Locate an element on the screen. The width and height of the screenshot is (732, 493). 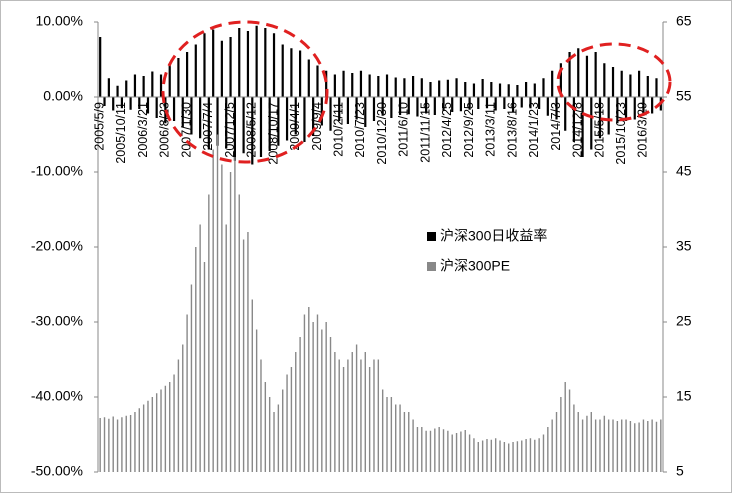
highlight-circle is located at coordinates (614, 82).